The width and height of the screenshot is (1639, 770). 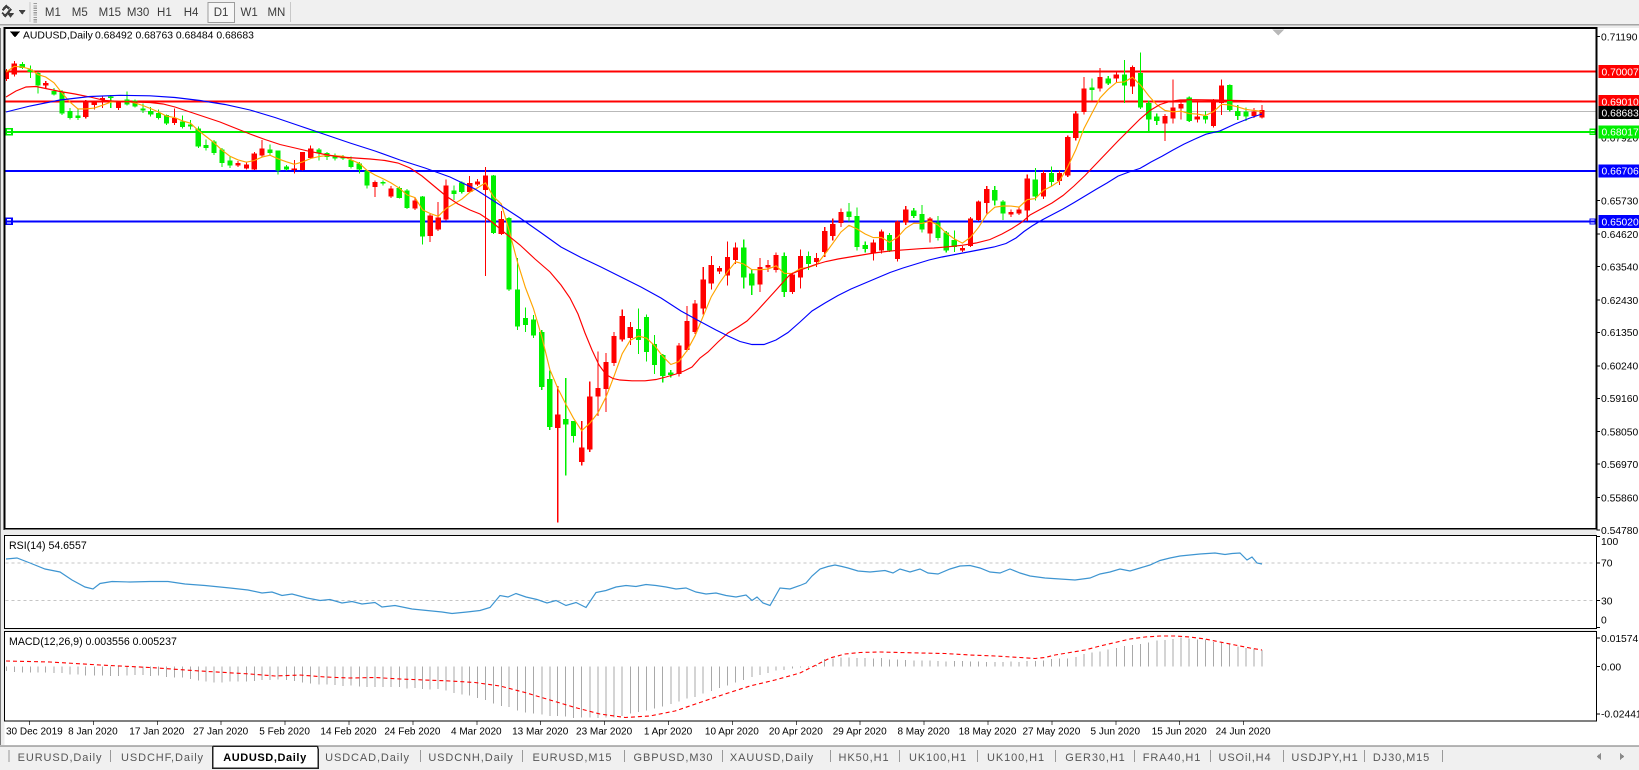 What do you see at coordinates (1619, 333) in the screenshot?
I see `svg-text: 0.61350` at bounding box center [1619, 333].